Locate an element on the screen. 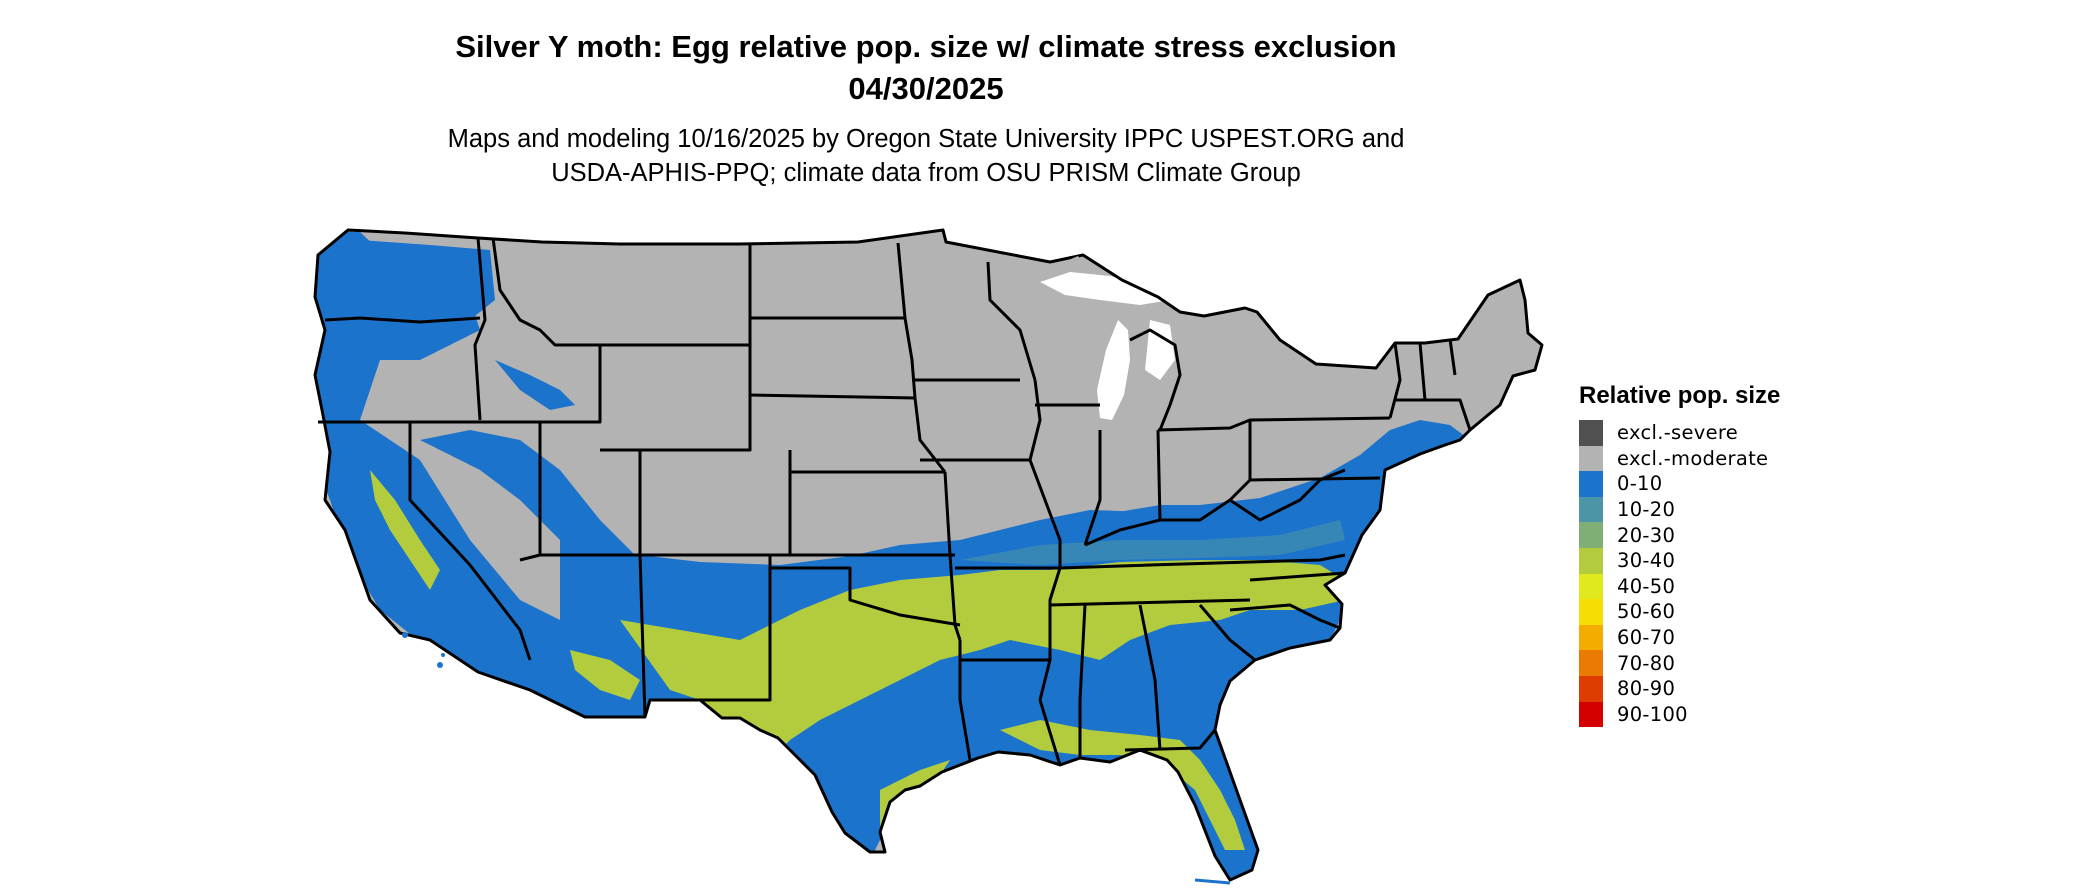  legend-label: excl.-severe is located at coordinates (1678, 433).